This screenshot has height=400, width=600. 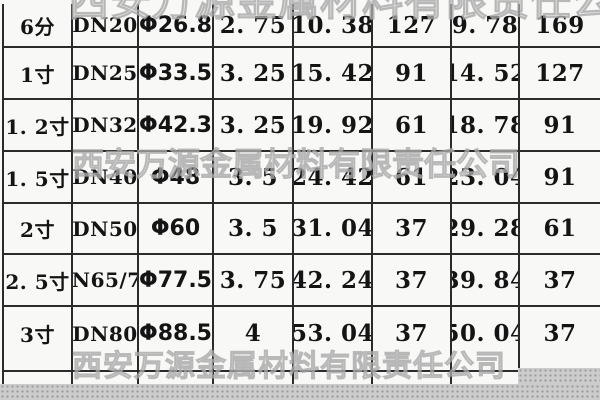 What do you see at coordinates (176, 339) in the screenshot?
I see `table-cell: Φ88.5` at bounding box center [176, 339].